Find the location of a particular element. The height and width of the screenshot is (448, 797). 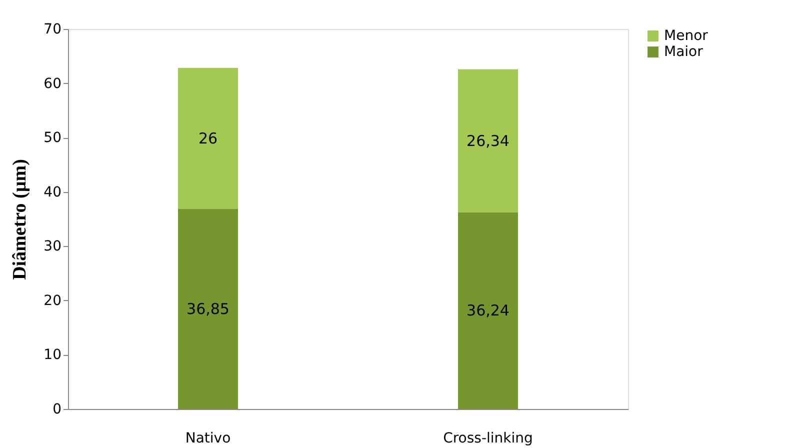

y-tick-label: 20 is located at coordinates (53, 300).